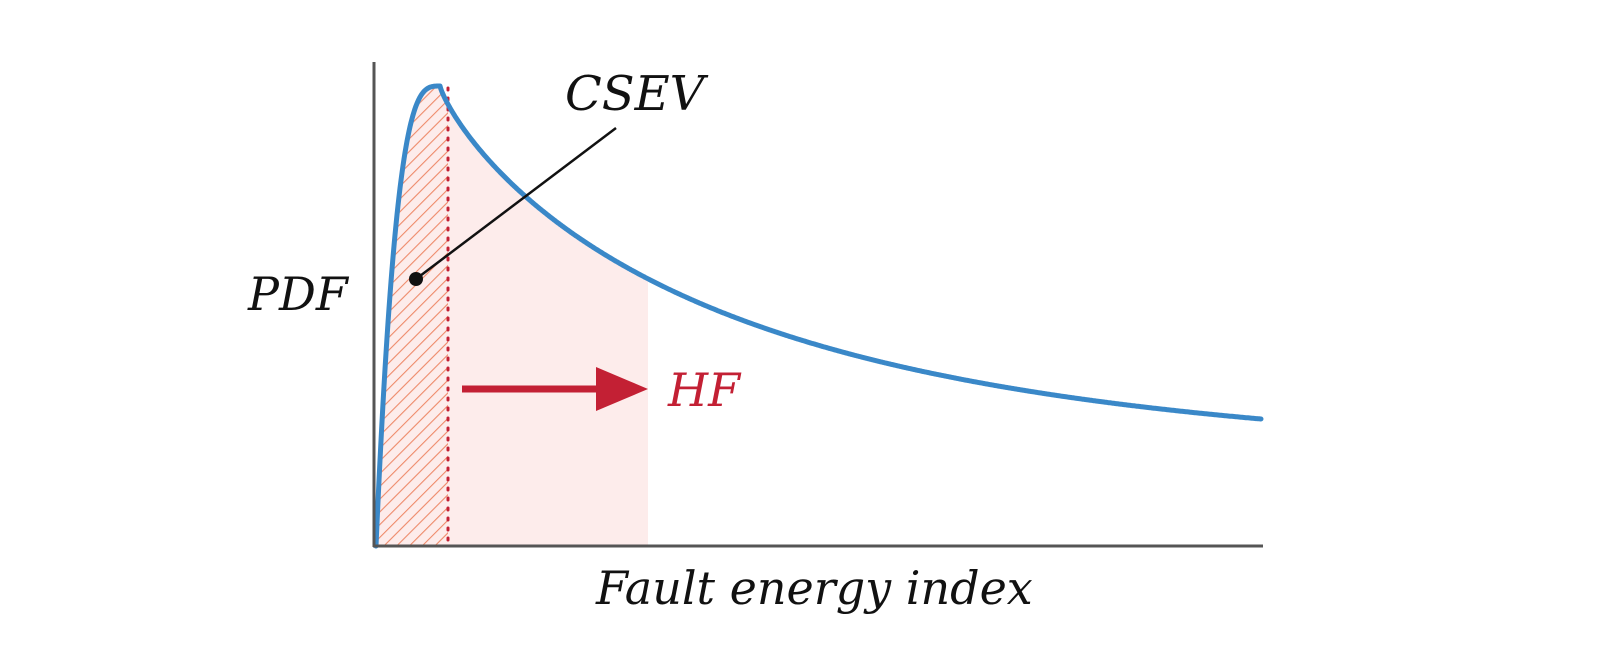  I want to click on csev-label: CSEV, so click(637, 94).